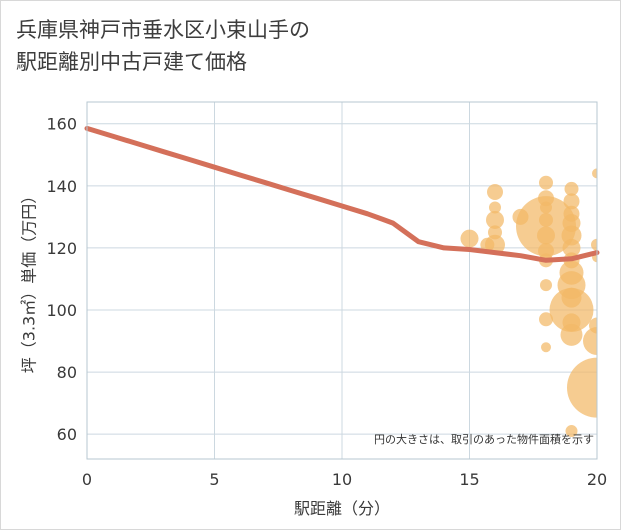 The image size is (621, 530). What do you see at coordinates (87, 479) in the screenshot?
I see `x-tick-label-0: 0` at bounding box center [87, 479].